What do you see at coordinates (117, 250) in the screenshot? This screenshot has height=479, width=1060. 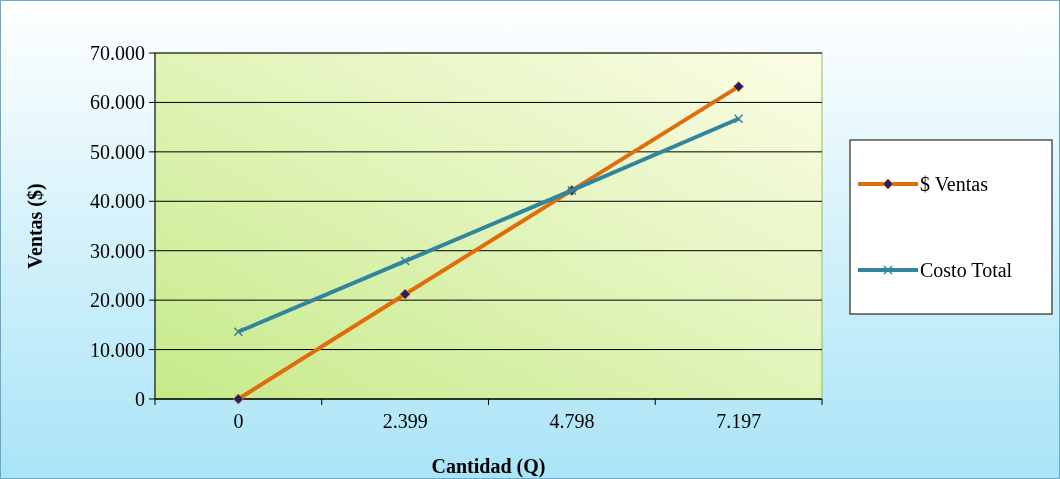 I see `y-tick-label: 30.000` at bounding box center [117, 250].